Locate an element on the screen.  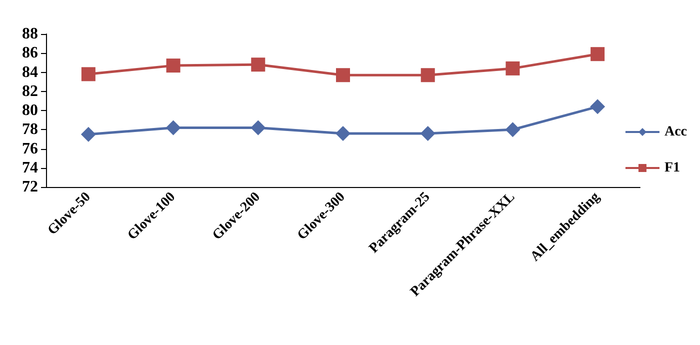
y-tick-label: 84 is located at coordinates (30, 72).